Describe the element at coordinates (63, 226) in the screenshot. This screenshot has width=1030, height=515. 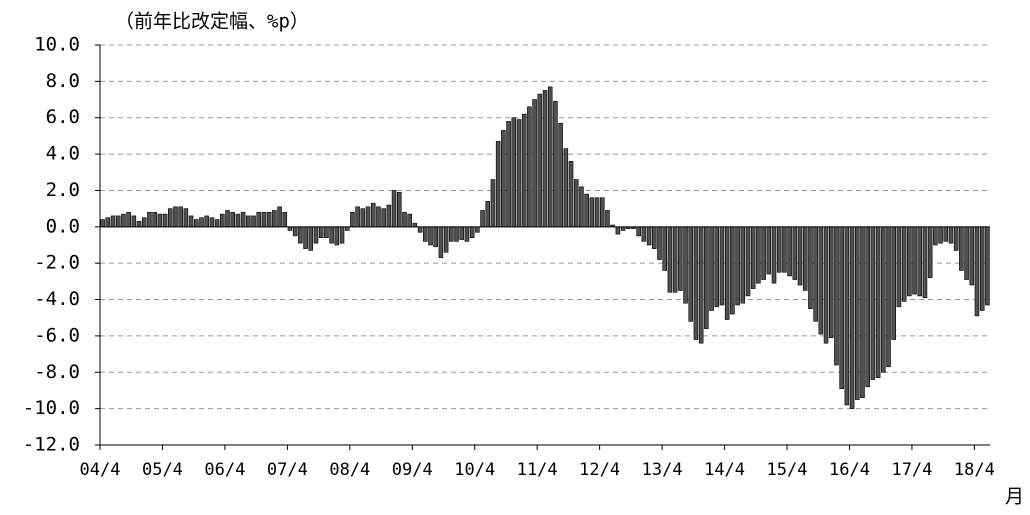
I see `y-tick-label: 0.0` at that location.